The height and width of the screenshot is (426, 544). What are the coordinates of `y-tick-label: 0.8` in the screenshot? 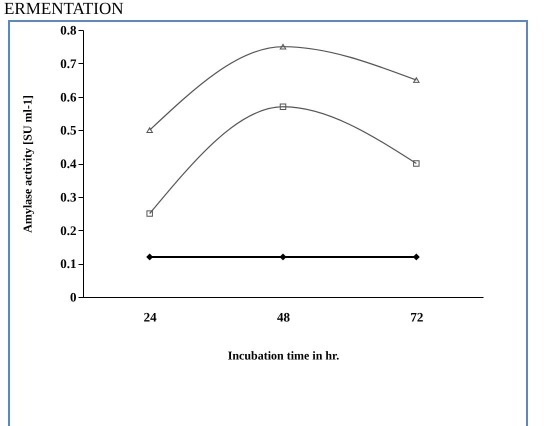 It's located at (68, 30).